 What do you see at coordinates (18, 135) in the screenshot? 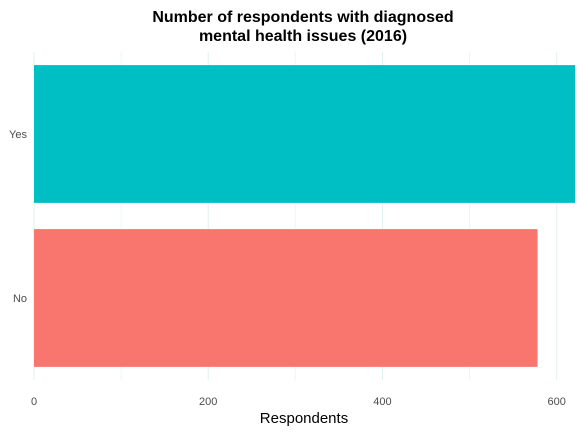
I see `y-tick-label: Yes` at bounding box center [18, 135].